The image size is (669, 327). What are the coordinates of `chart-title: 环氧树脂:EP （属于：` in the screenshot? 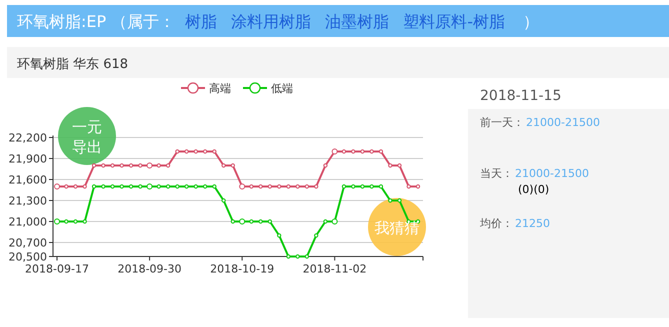 It's located at (96, 21).